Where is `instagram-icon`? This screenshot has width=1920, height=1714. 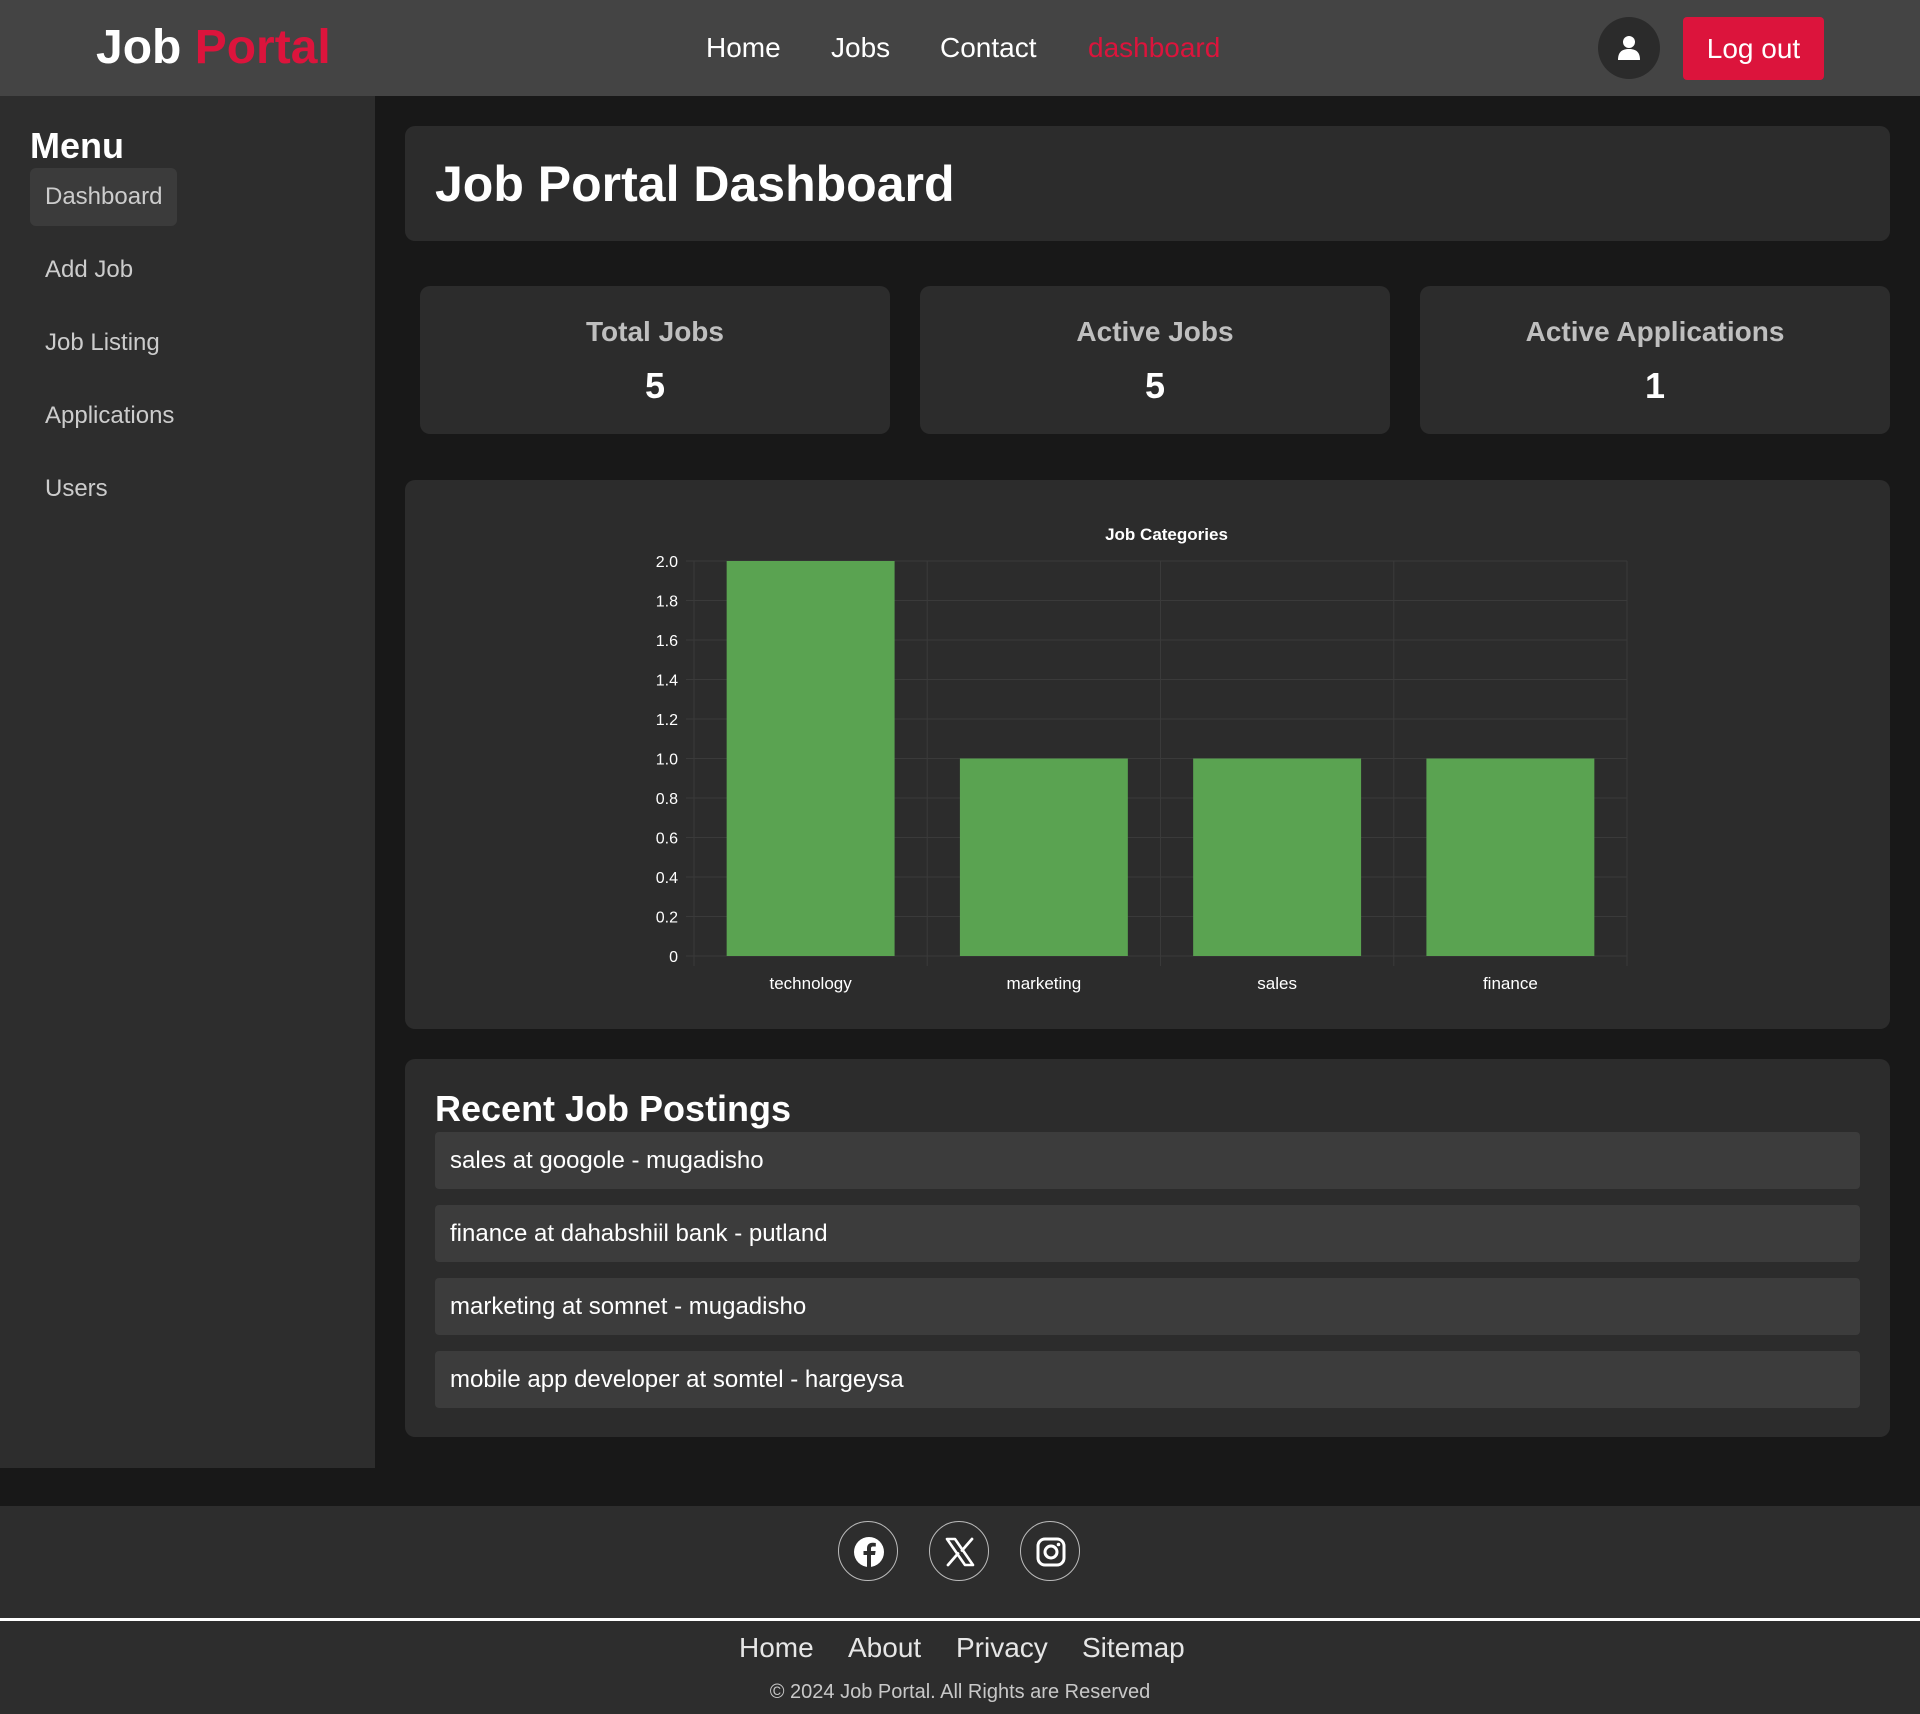
instagram-icon is located at coordinates (1051, 1552).